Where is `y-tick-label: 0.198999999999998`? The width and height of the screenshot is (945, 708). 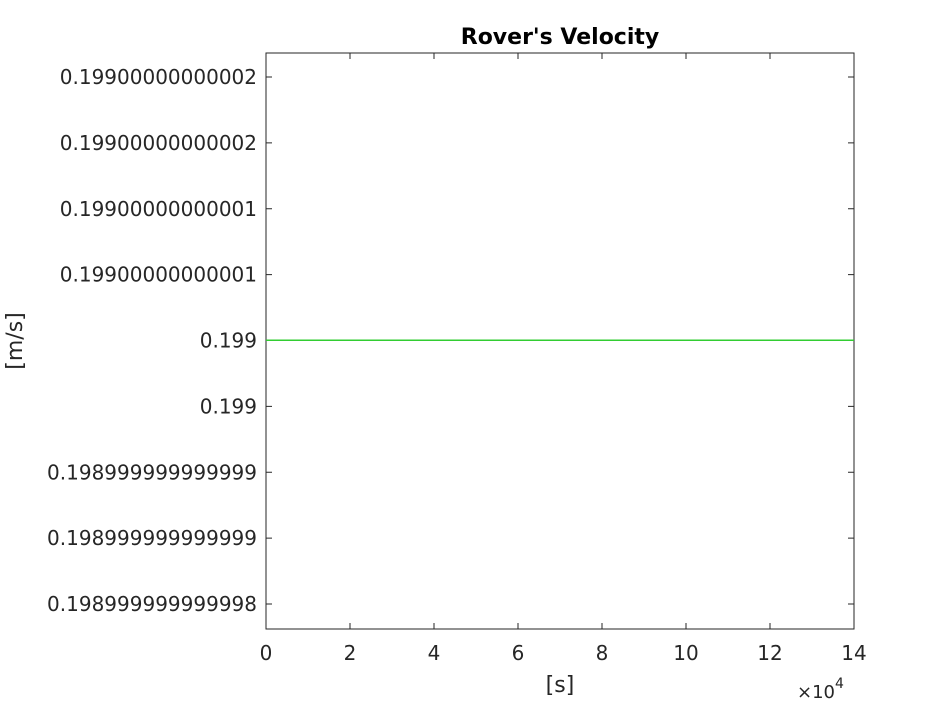
y-tick-label: 0.198999999999998 is located at coordinates (152, 604).